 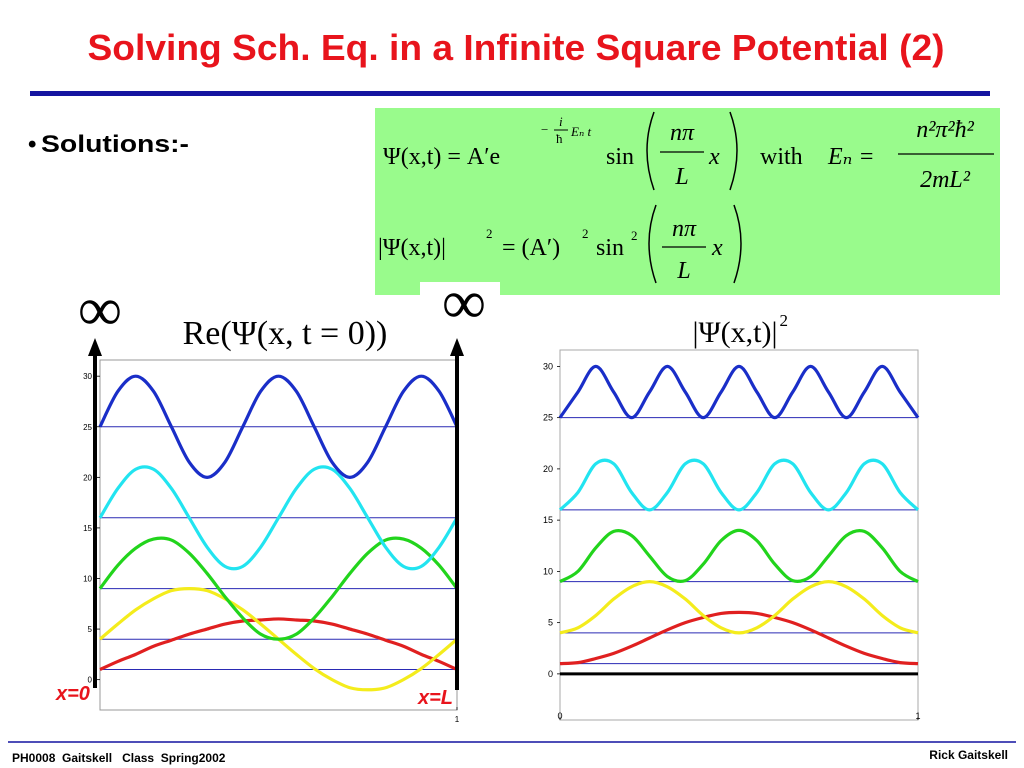 I want to click on eq-text: n²π²ħ², so click(x=945, y=130).